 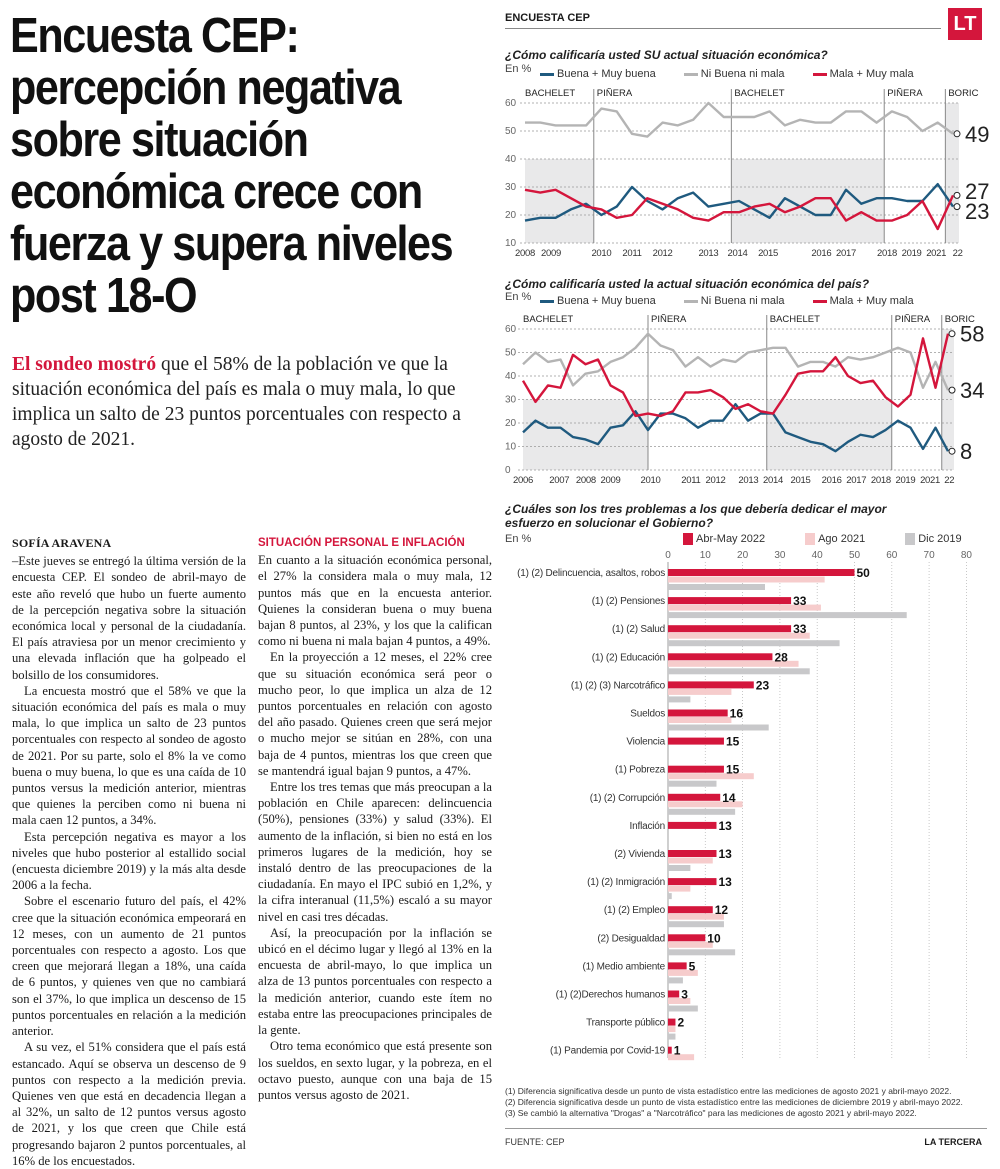 I want to click on end-value-label: 27, so click(x=977, y=191).